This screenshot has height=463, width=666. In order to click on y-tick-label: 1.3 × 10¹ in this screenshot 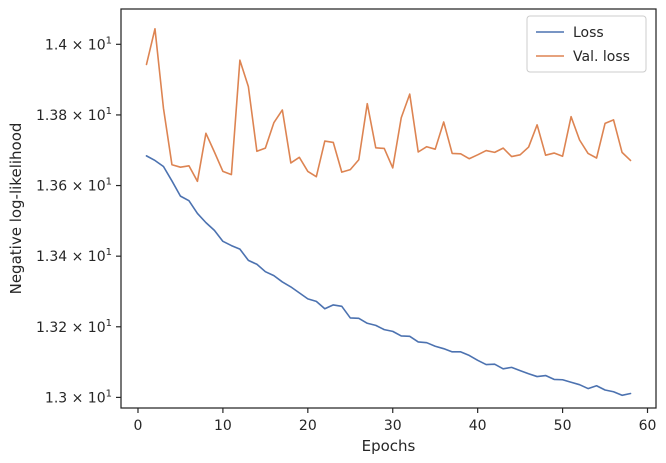, I will do `click(78, 397)`.